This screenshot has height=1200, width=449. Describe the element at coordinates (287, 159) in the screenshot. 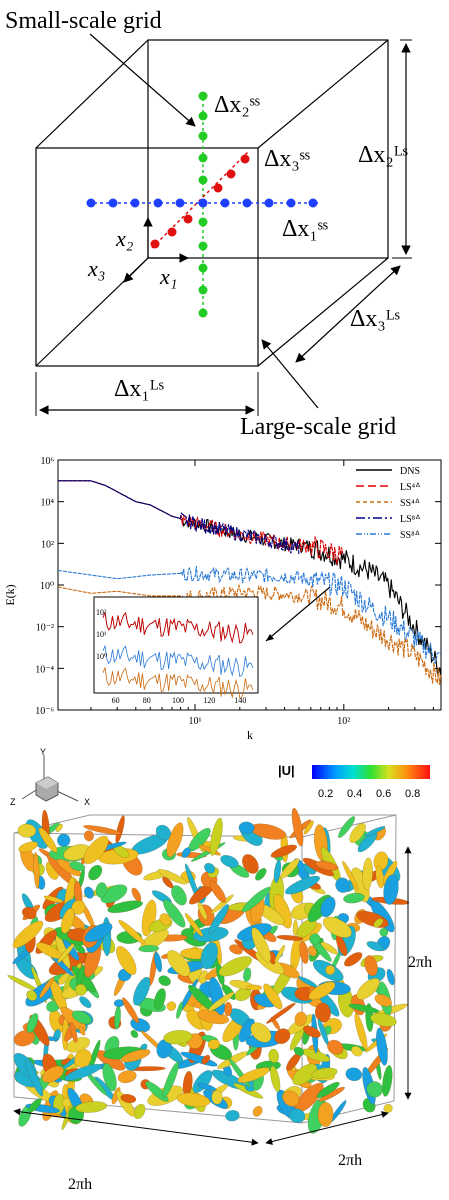

I see `dx3-ss-label: Δx₃ˢˢ` at that location.